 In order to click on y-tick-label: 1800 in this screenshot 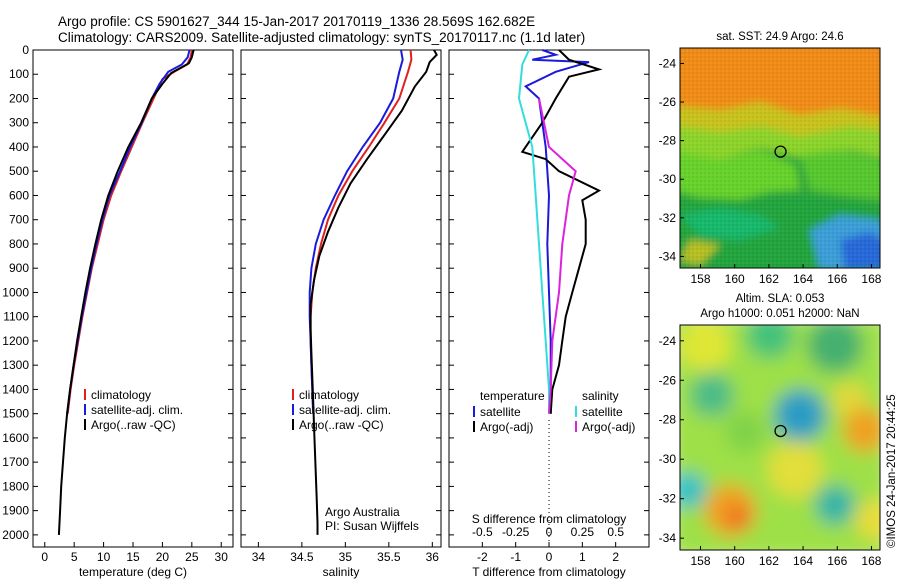, I will do `click(15, 486)`.